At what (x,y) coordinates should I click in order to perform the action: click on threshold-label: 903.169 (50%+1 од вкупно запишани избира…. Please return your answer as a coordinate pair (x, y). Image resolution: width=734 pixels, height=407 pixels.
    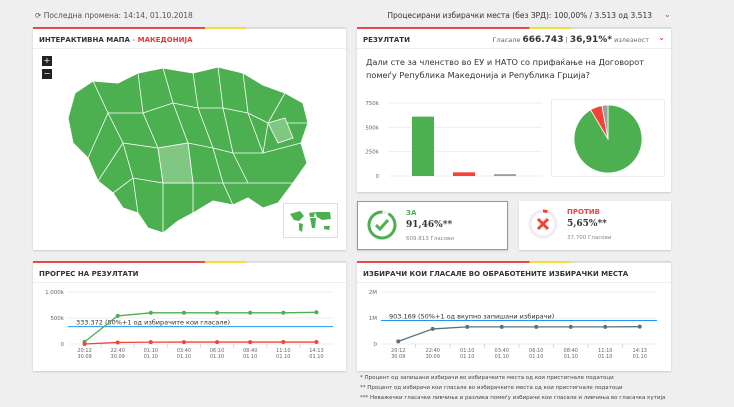
    Looking at the image, I should click on (471, 317).